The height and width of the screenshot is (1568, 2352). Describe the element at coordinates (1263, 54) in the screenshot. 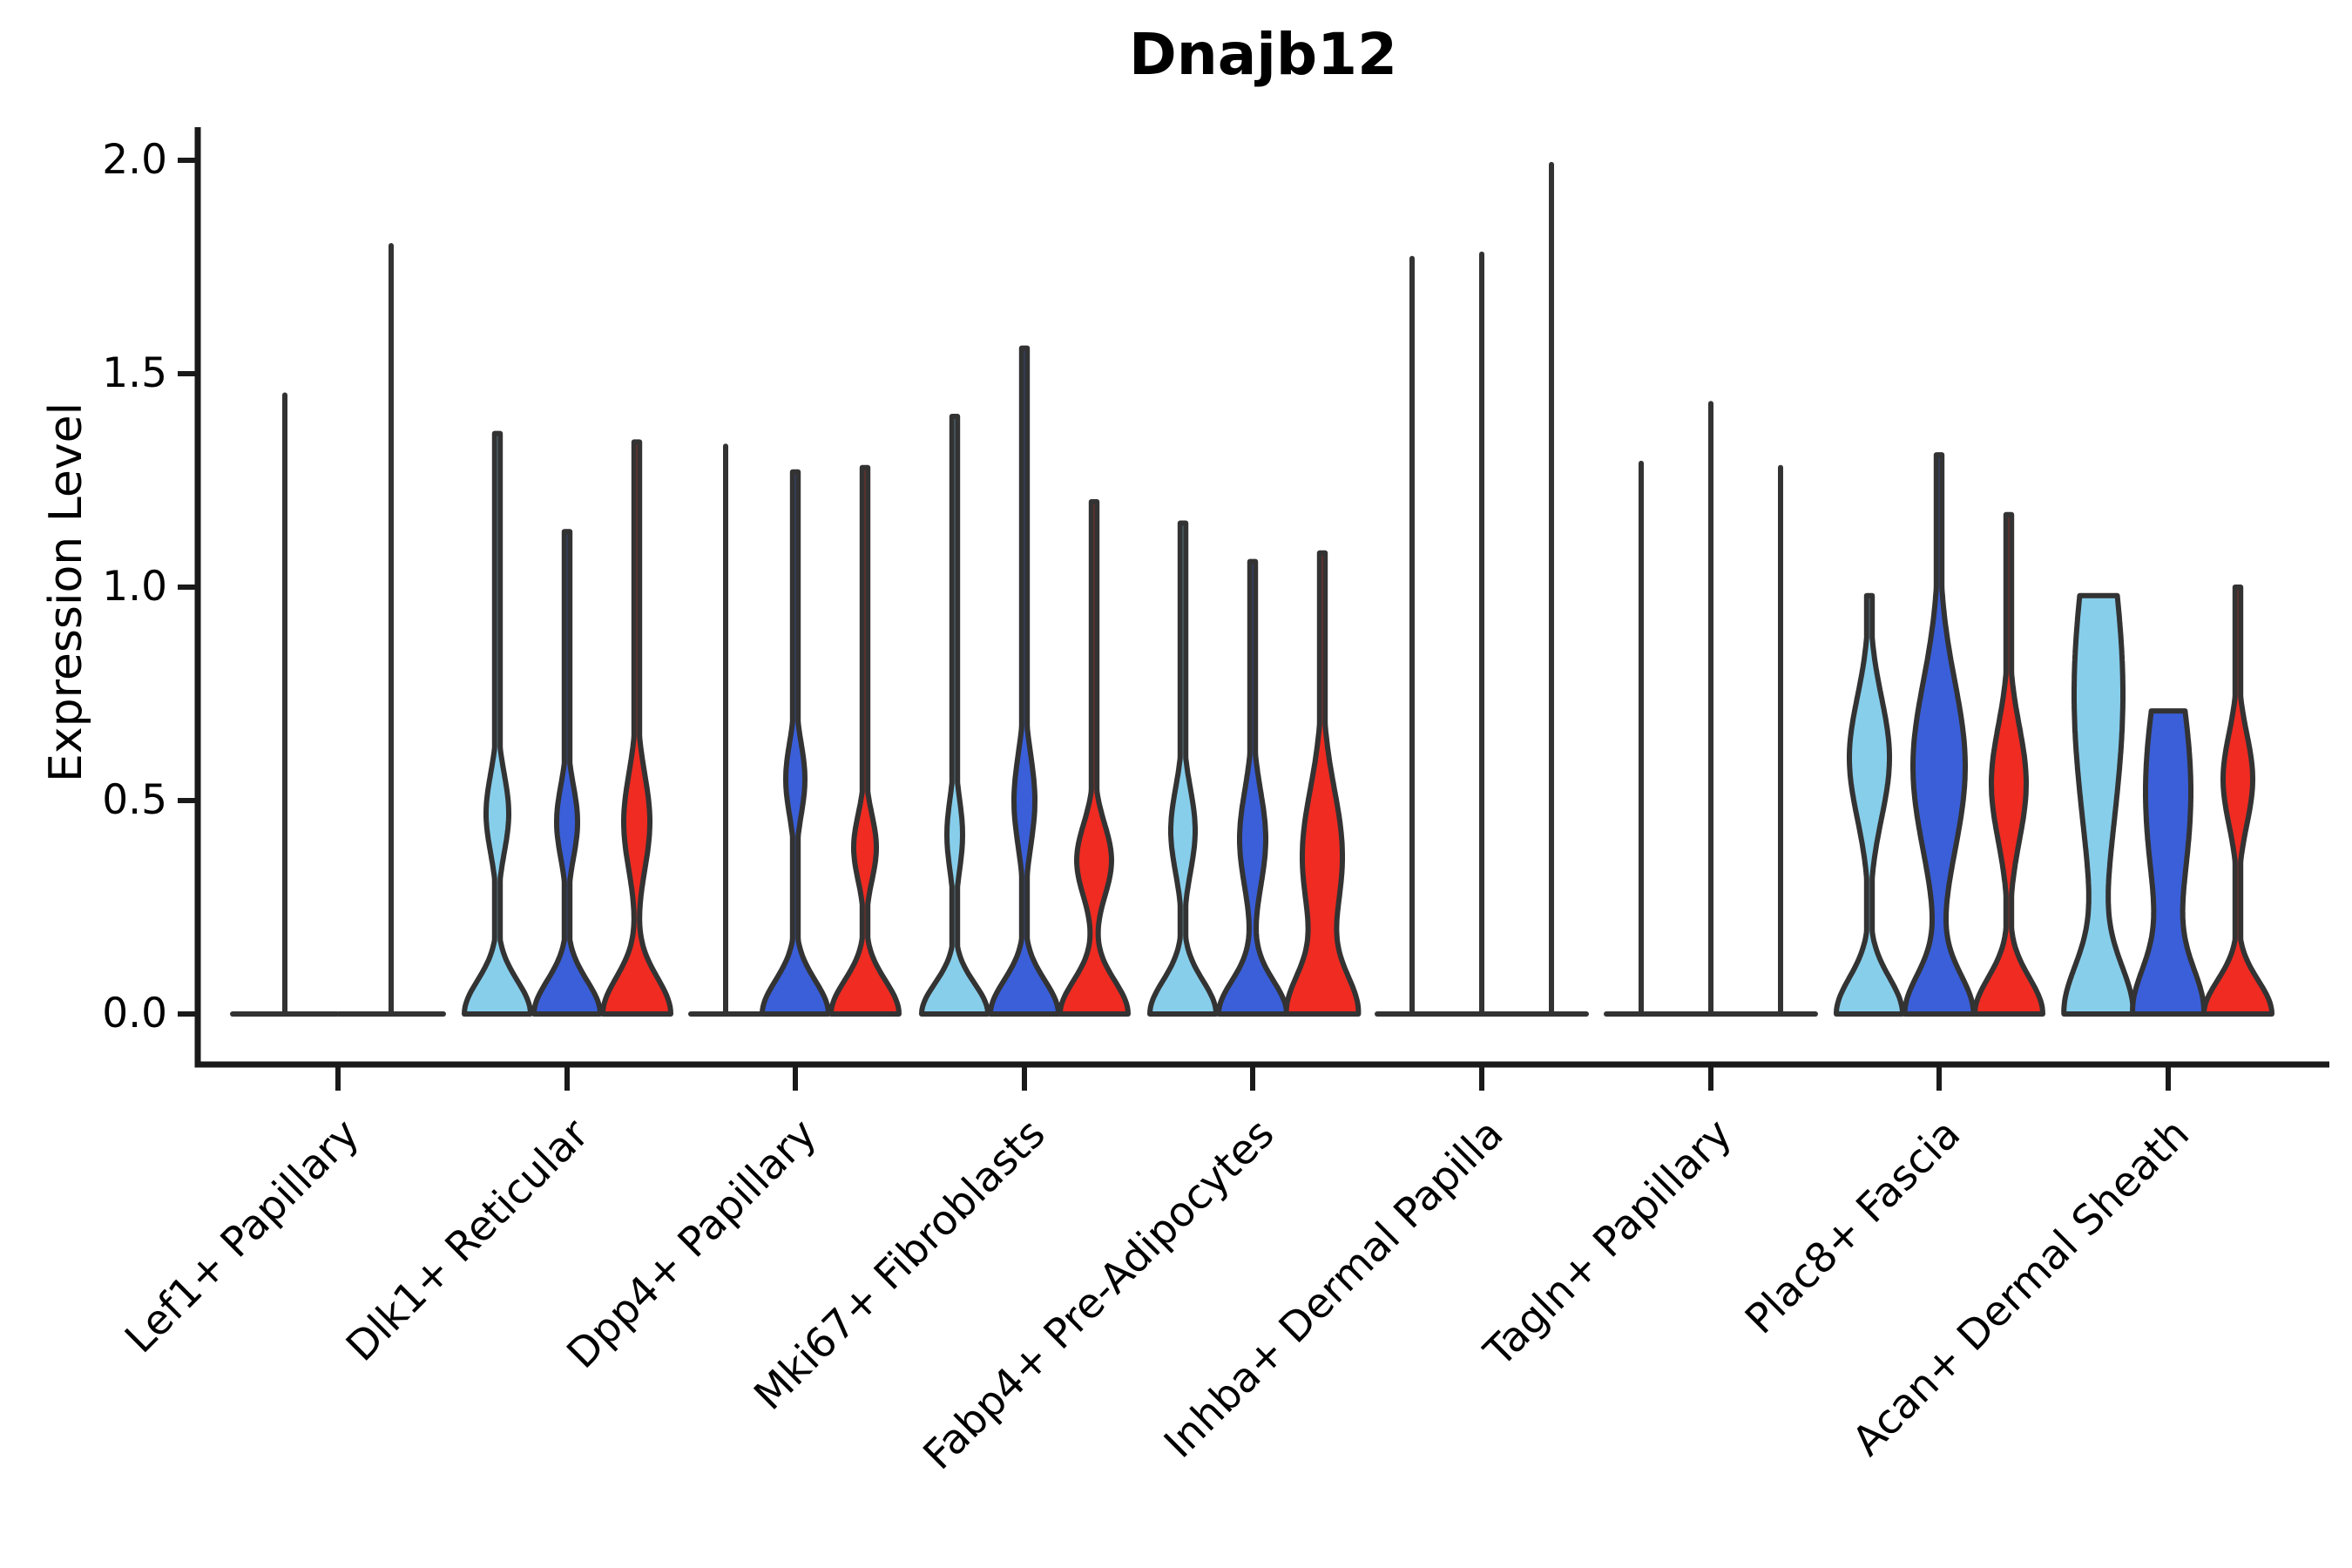

I see `chart-title: Dnajb12` at that location.